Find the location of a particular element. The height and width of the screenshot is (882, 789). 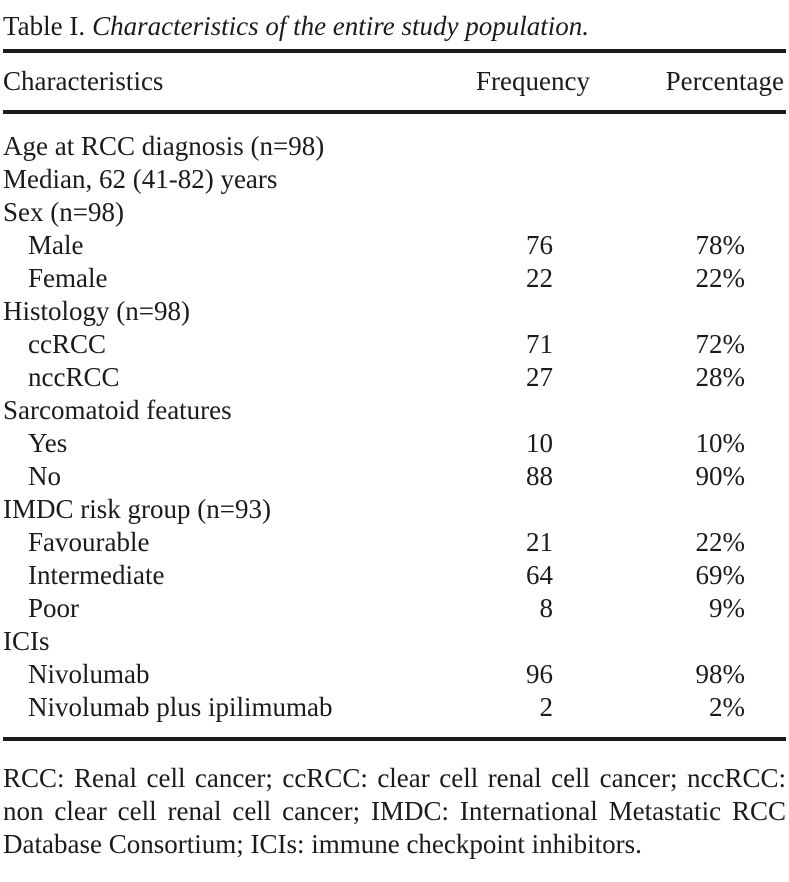

row-label: Intermediate is located at coordinates (96, 575).